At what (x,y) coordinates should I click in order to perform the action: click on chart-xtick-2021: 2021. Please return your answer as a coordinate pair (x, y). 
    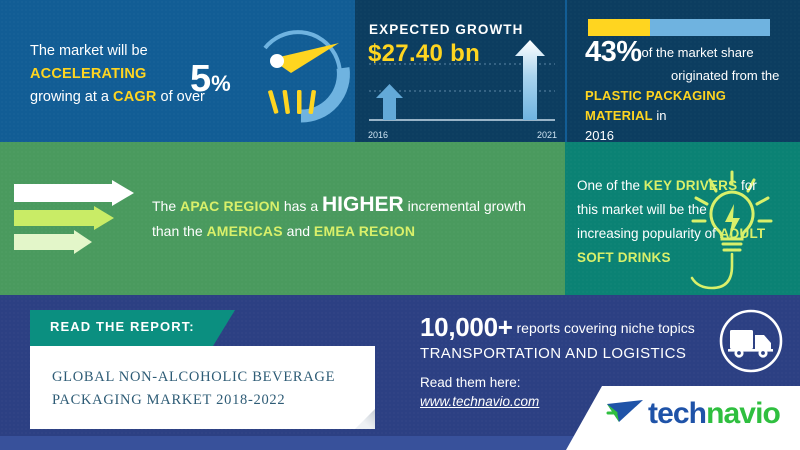
    Looking at the image, I should click on (546, 135).